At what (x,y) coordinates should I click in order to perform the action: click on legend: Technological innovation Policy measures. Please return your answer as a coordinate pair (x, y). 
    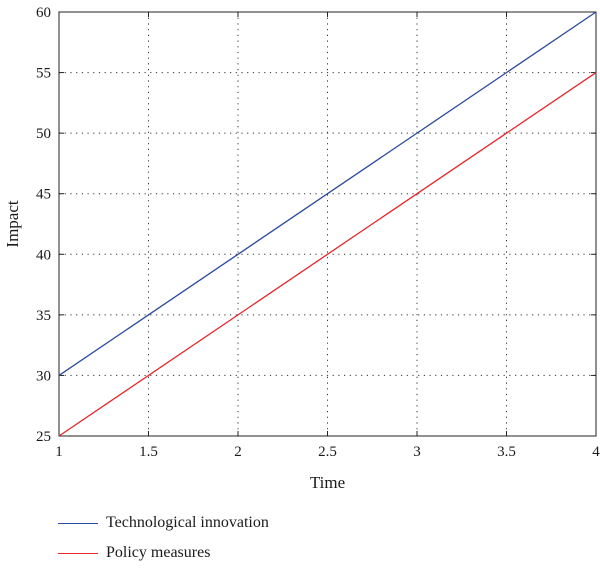
    Looking at the image, I should click on (163, 538).